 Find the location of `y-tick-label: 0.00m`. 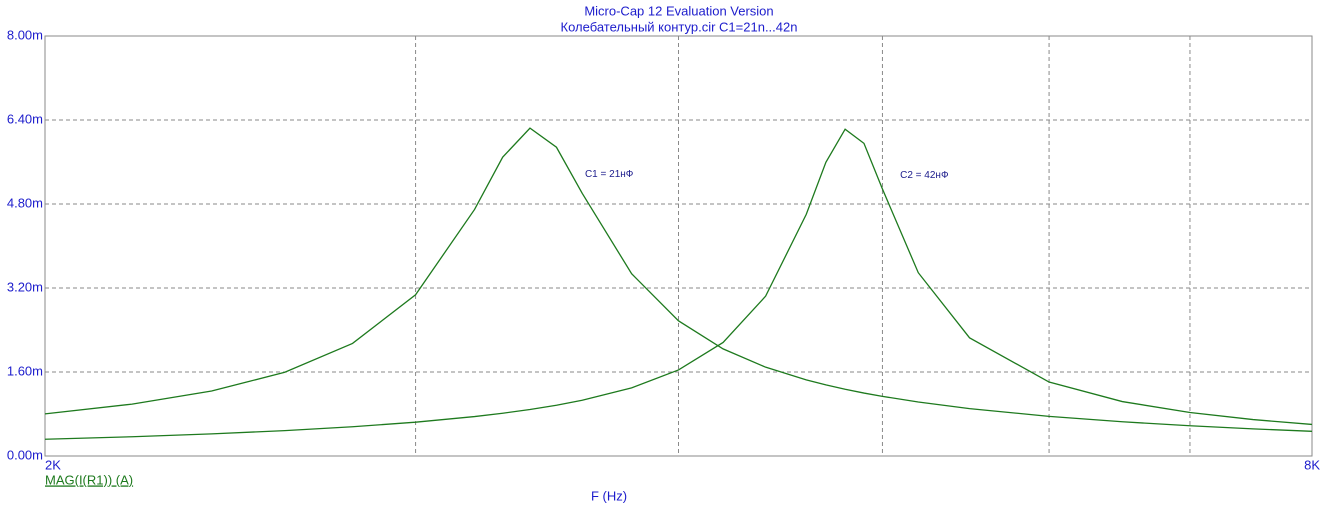

y-tick-label: 0.00m is located at coordinates (25, 454).